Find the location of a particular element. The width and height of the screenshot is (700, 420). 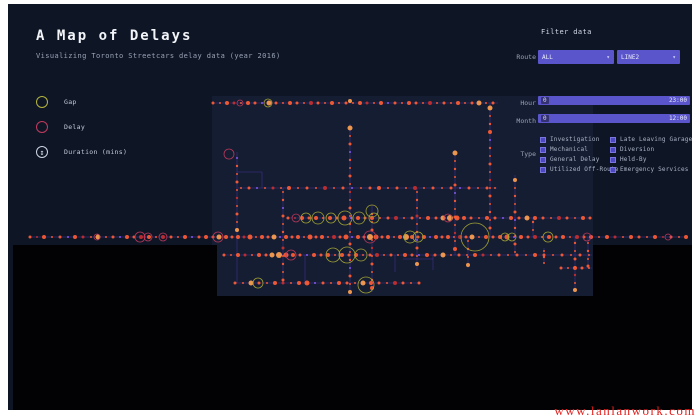

page-title: A Map of Delays is located at coordinates (114, 36).